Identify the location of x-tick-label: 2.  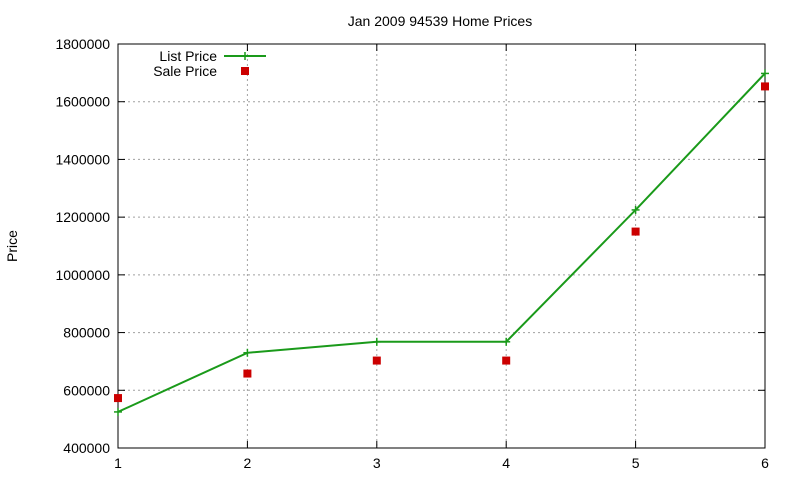
(248, 463).